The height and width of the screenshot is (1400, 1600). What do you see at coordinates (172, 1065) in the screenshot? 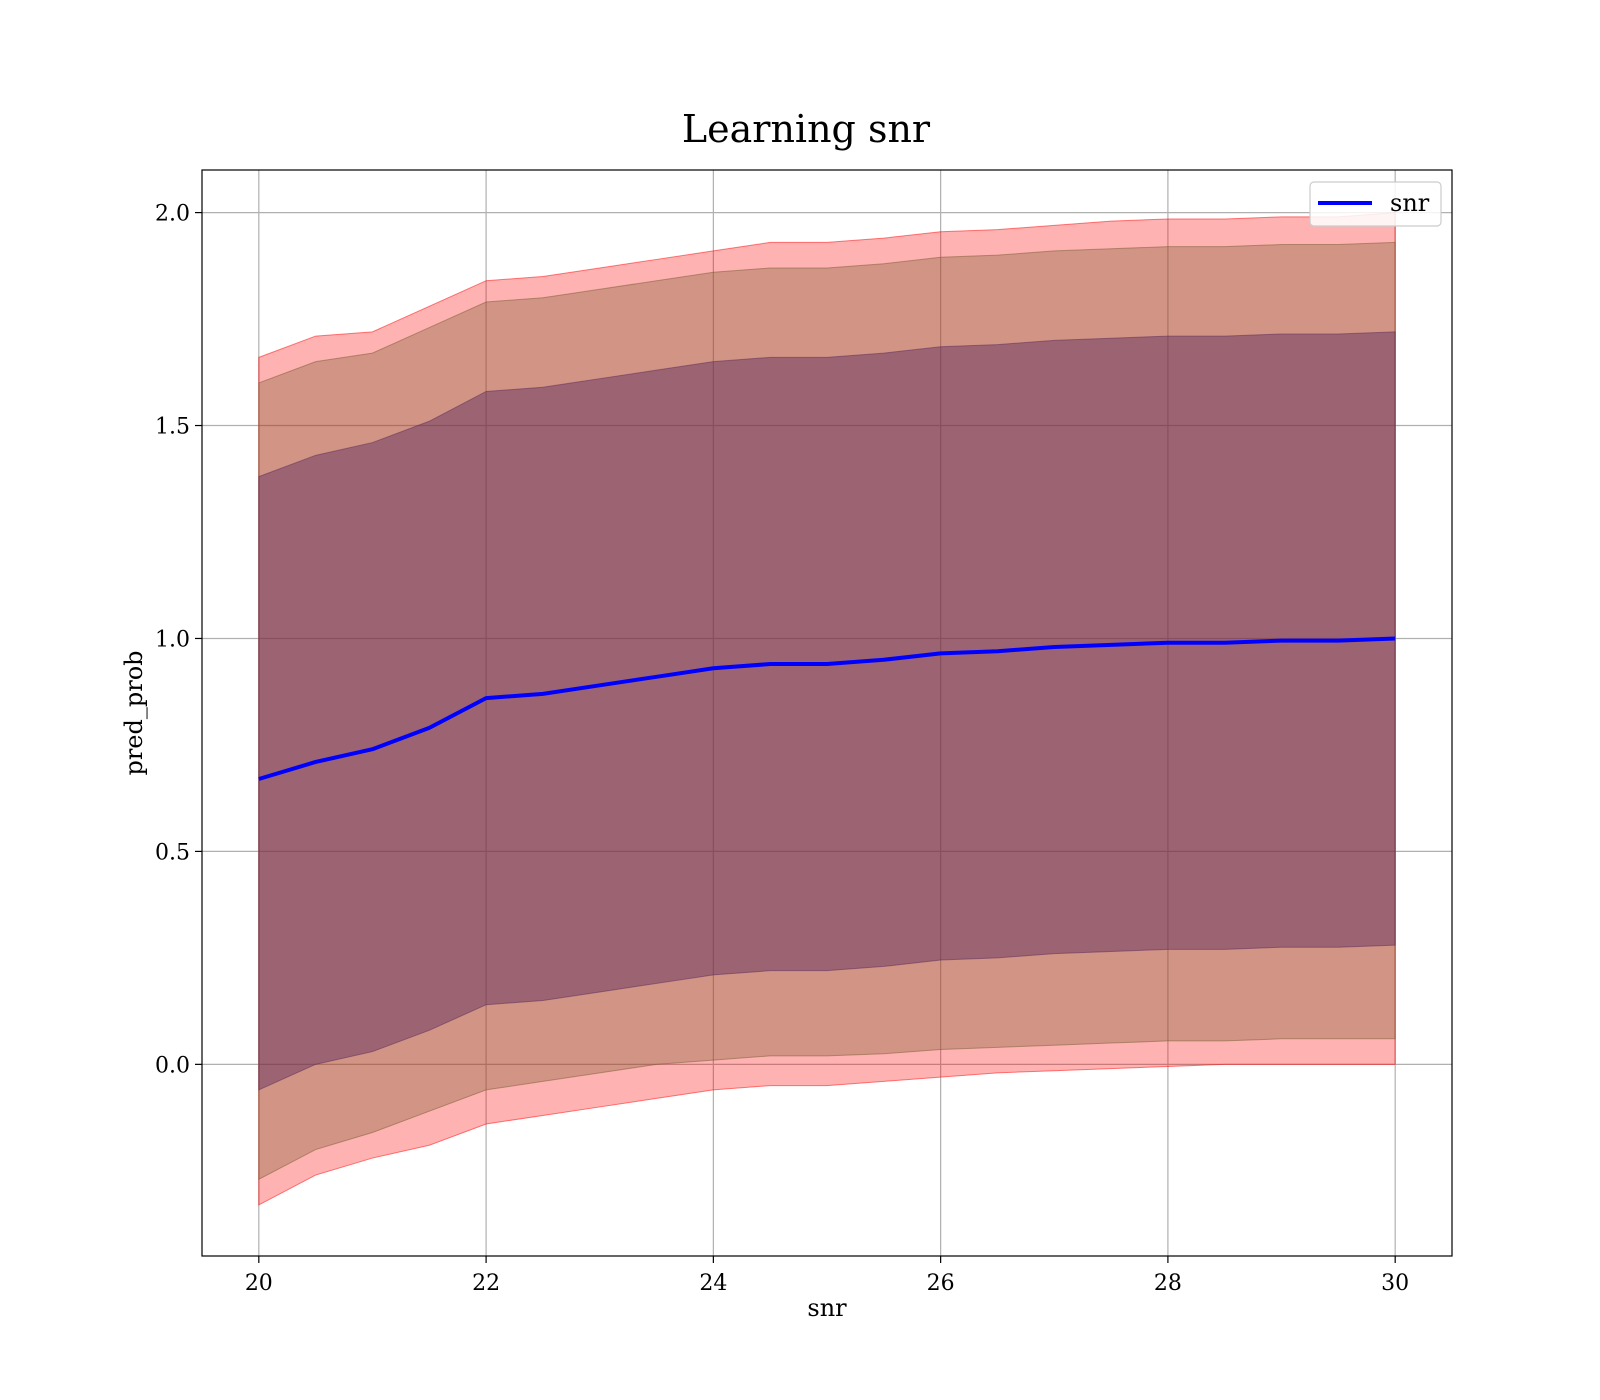
I see `y-tick-label-0: 0.0` at bounding box center [172, 1065].